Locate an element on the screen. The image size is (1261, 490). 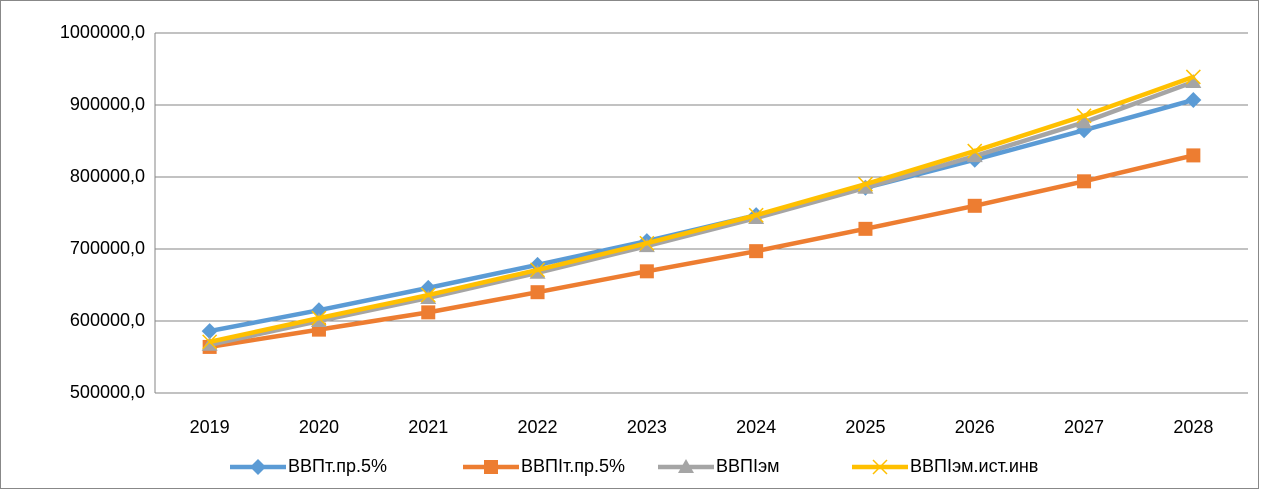
legend-label: ВВПIэм is located at coordinates (748, 466).